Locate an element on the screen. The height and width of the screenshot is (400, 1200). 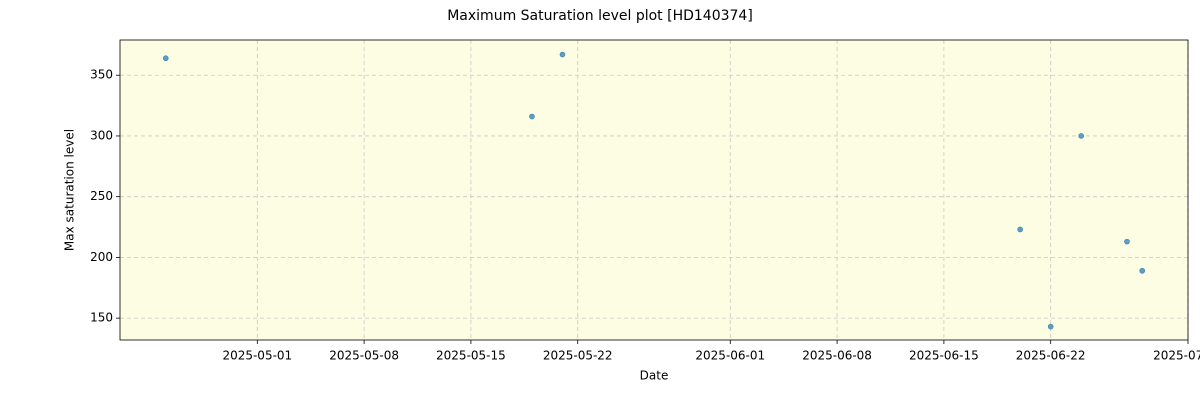
x-tick-label: 2025-07-01 is located at coordinates (1176, 356).